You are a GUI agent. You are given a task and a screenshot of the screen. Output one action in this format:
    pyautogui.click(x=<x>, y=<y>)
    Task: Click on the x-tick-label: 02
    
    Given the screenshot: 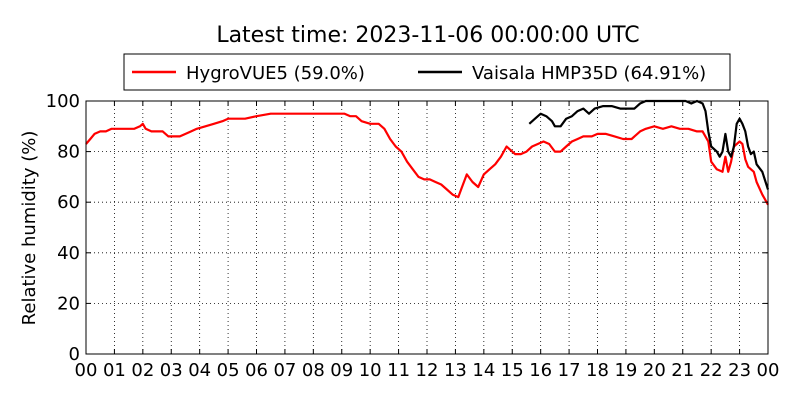 What is the action you would take?
    pyautogui.click(x=142, y=370)
    